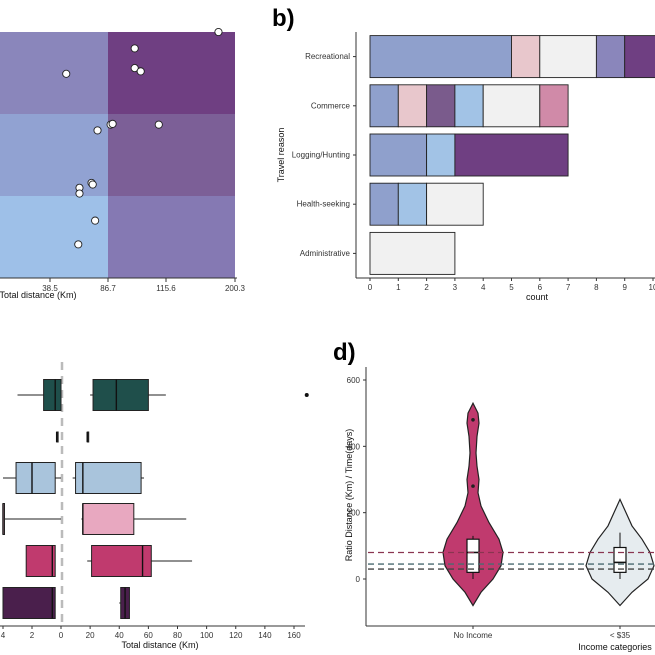 This screenshot has height=655, width=655. I want to click on panel-d-violin-0-box, so click(473, 555).